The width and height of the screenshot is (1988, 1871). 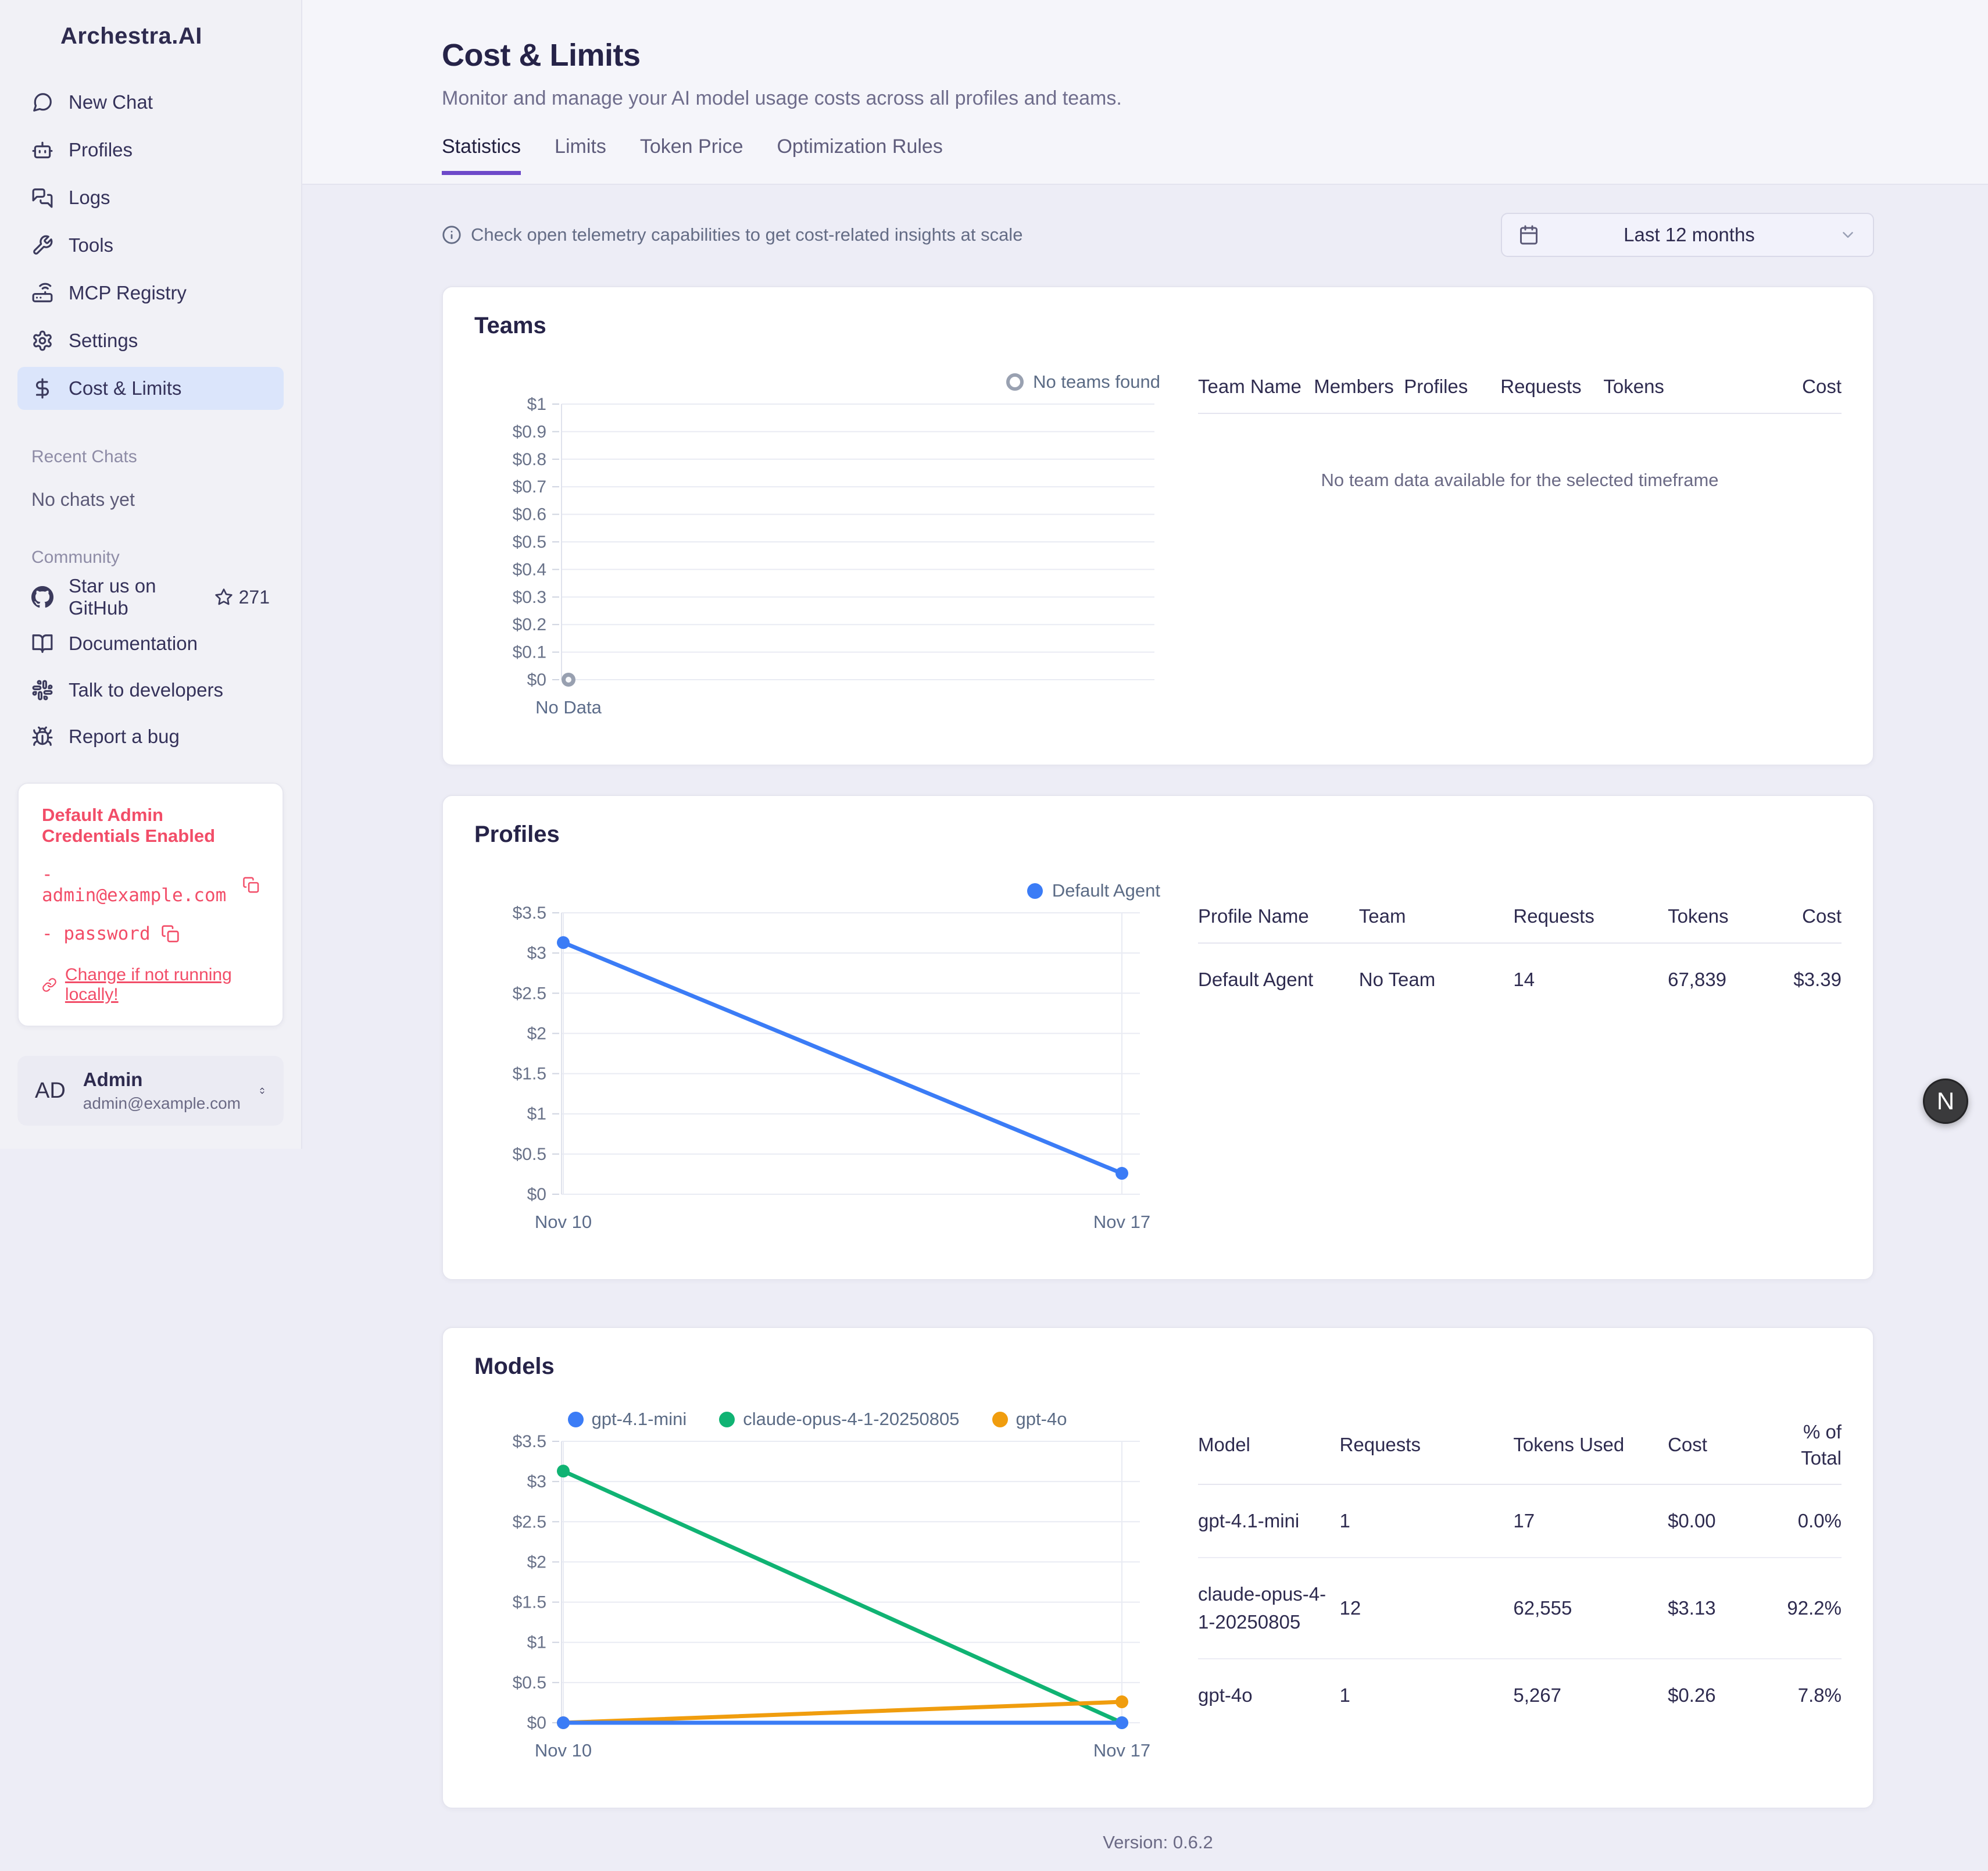 I want to click on svg-text: $0.7, so click(x=529, y=487).